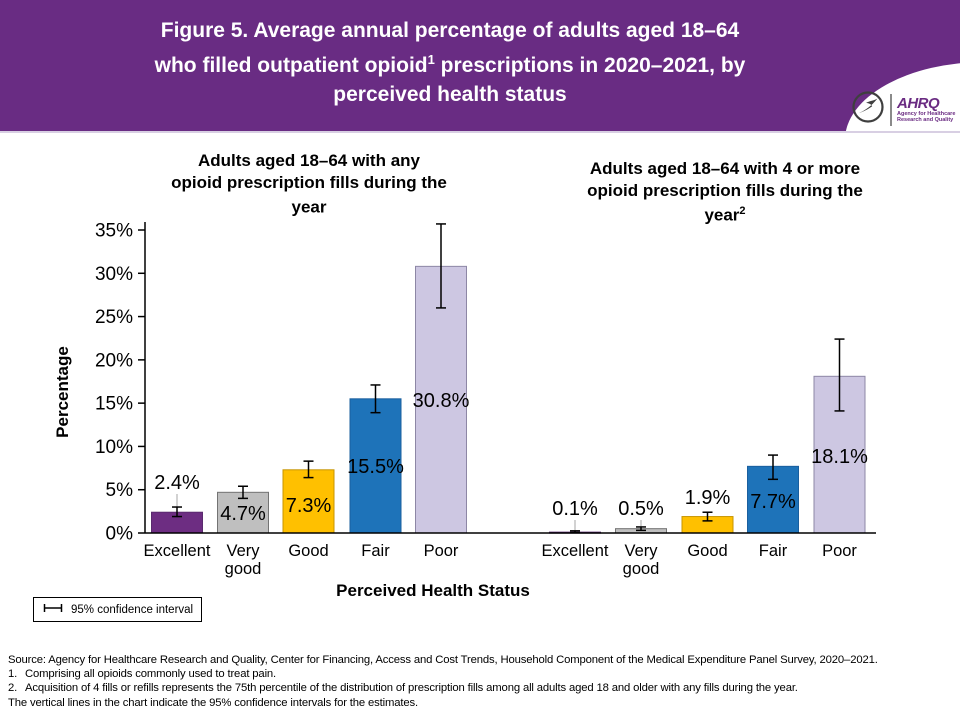 The image size is (960, 720). What do you see at coordinates (868, 109) in the screenshot?
I see `hhs-eagle-icon` at bounding box center [868, 109].